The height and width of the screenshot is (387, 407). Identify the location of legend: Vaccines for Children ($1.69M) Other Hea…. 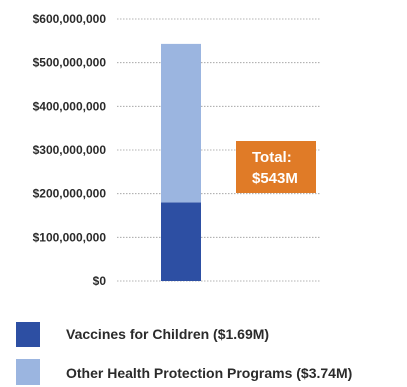
(184, 353).